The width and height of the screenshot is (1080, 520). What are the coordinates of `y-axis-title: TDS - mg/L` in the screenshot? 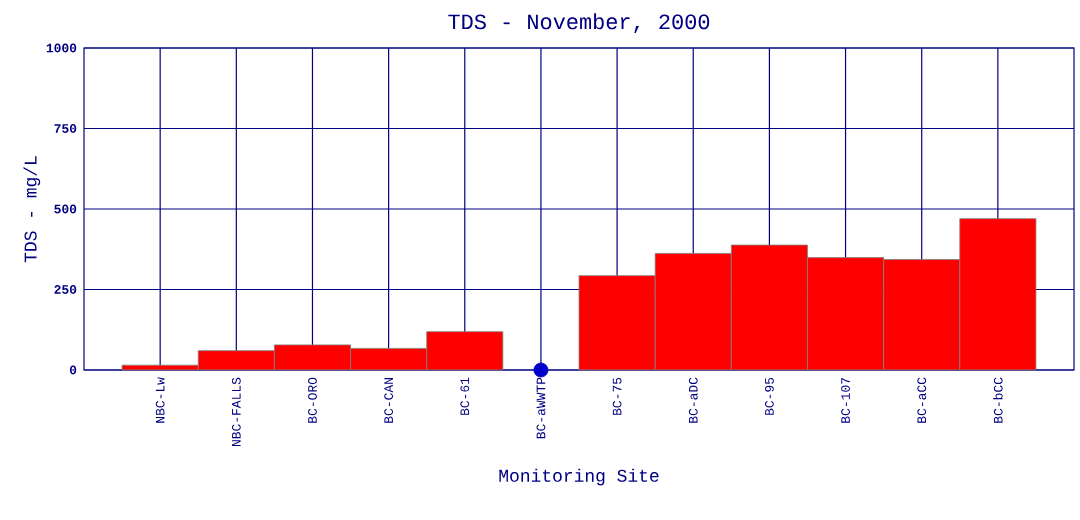 It's located at (32, 209).